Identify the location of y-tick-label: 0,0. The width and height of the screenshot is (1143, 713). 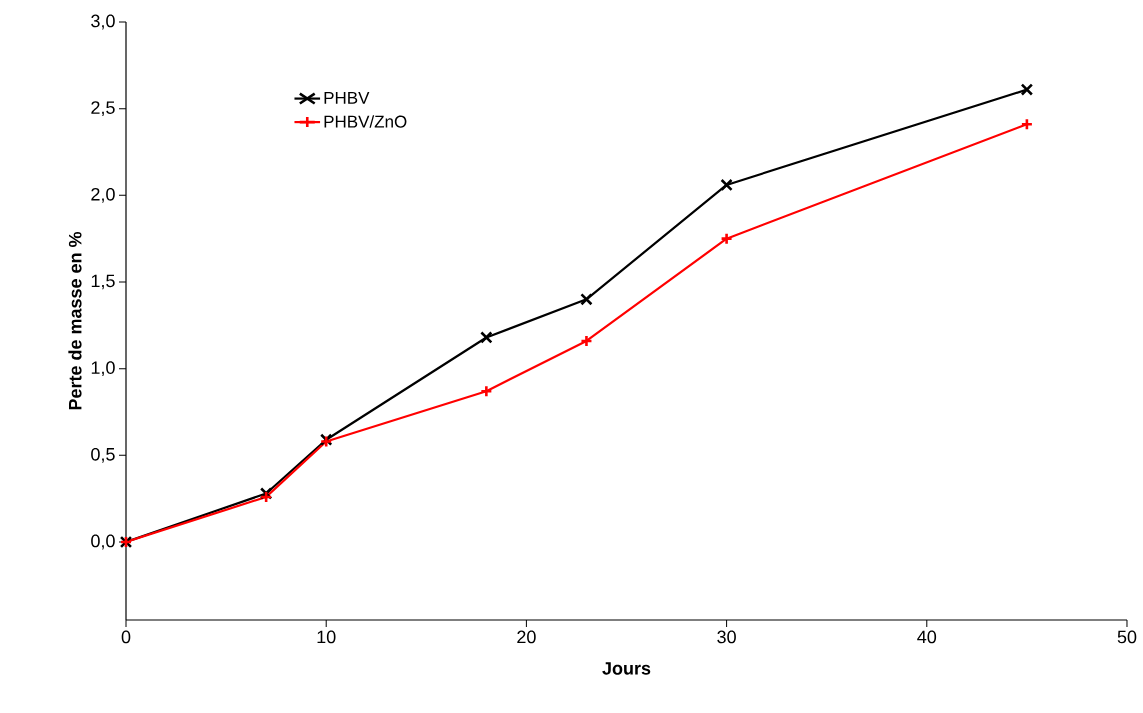
(103, 542).